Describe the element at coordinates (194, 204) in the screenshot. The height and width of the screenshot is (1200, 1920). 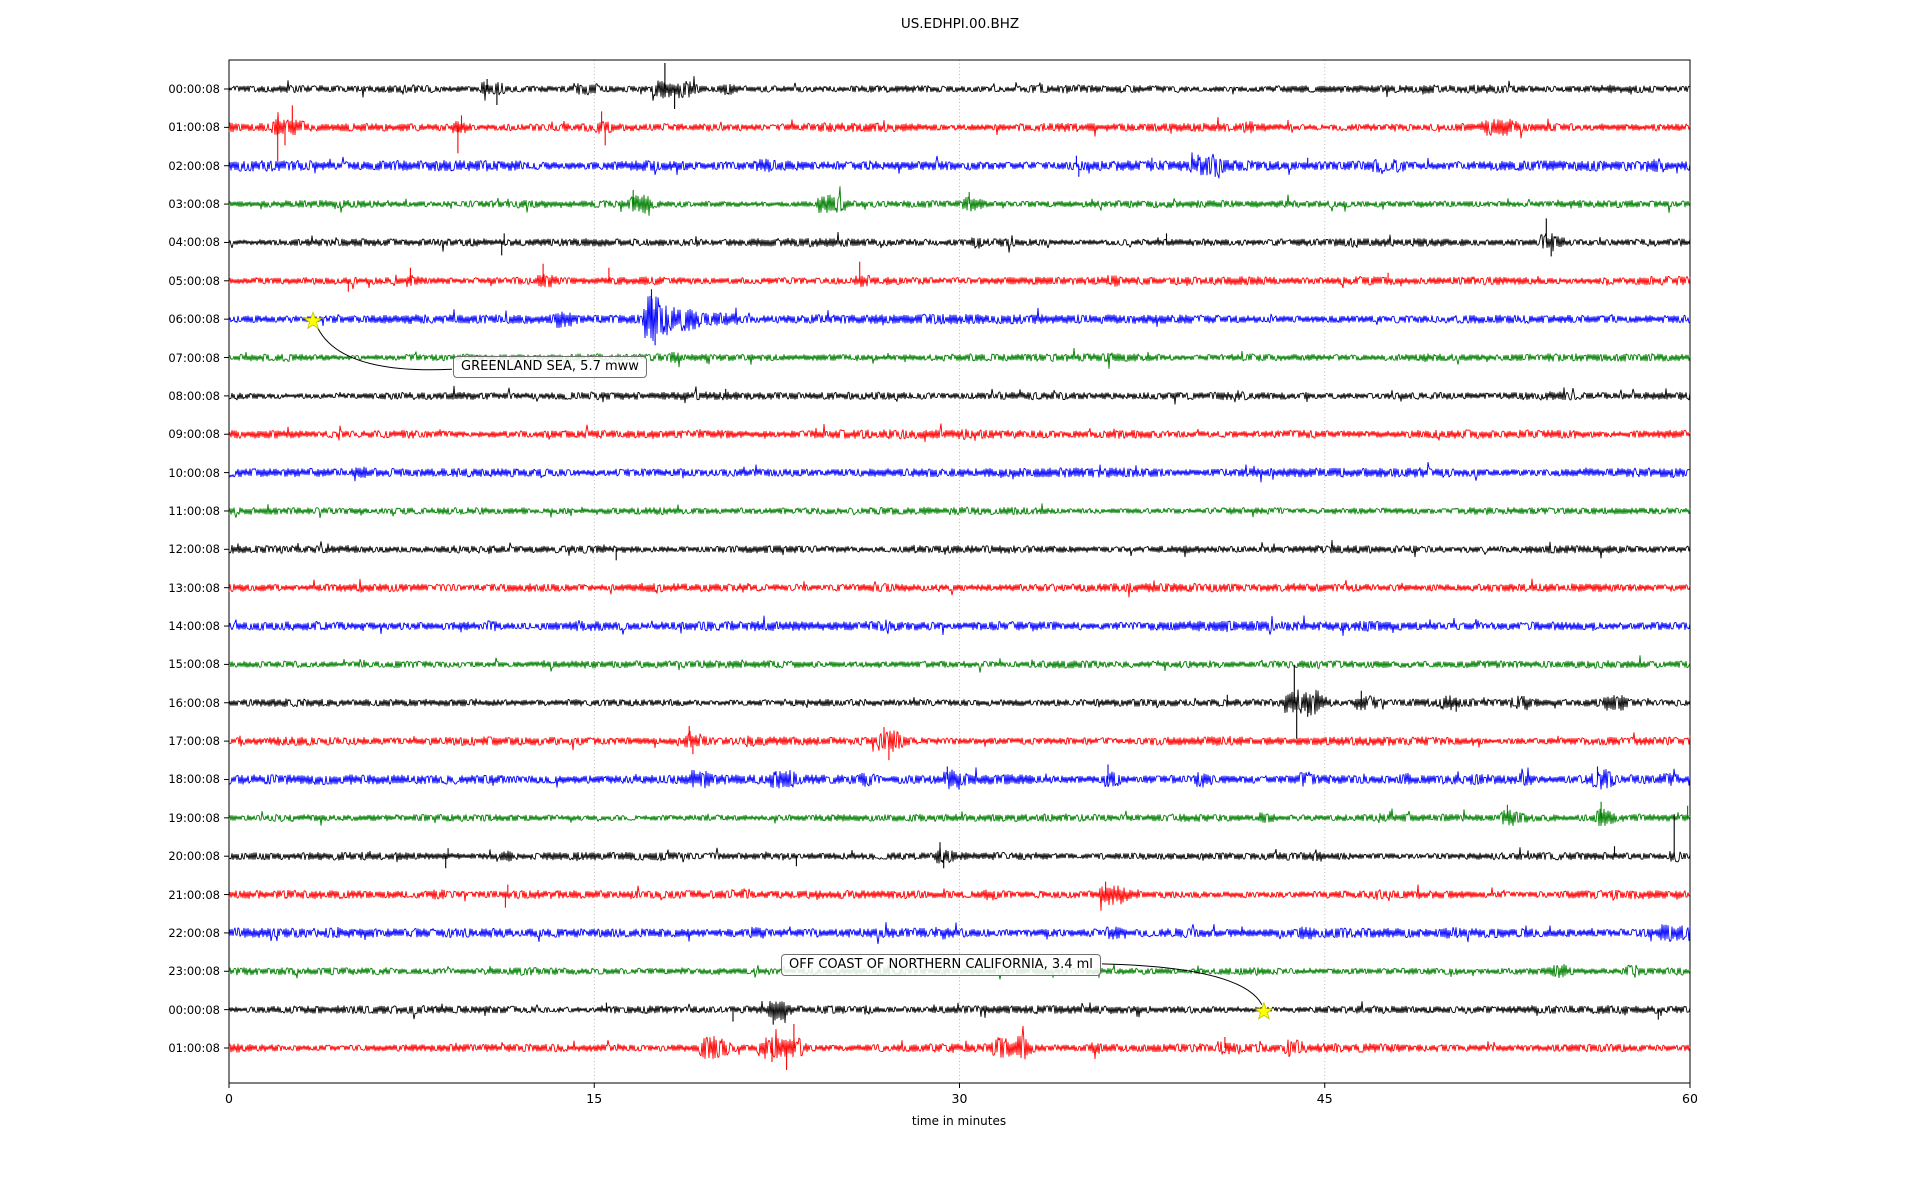
I see `trace-time-label: 03:00:08` at that location.